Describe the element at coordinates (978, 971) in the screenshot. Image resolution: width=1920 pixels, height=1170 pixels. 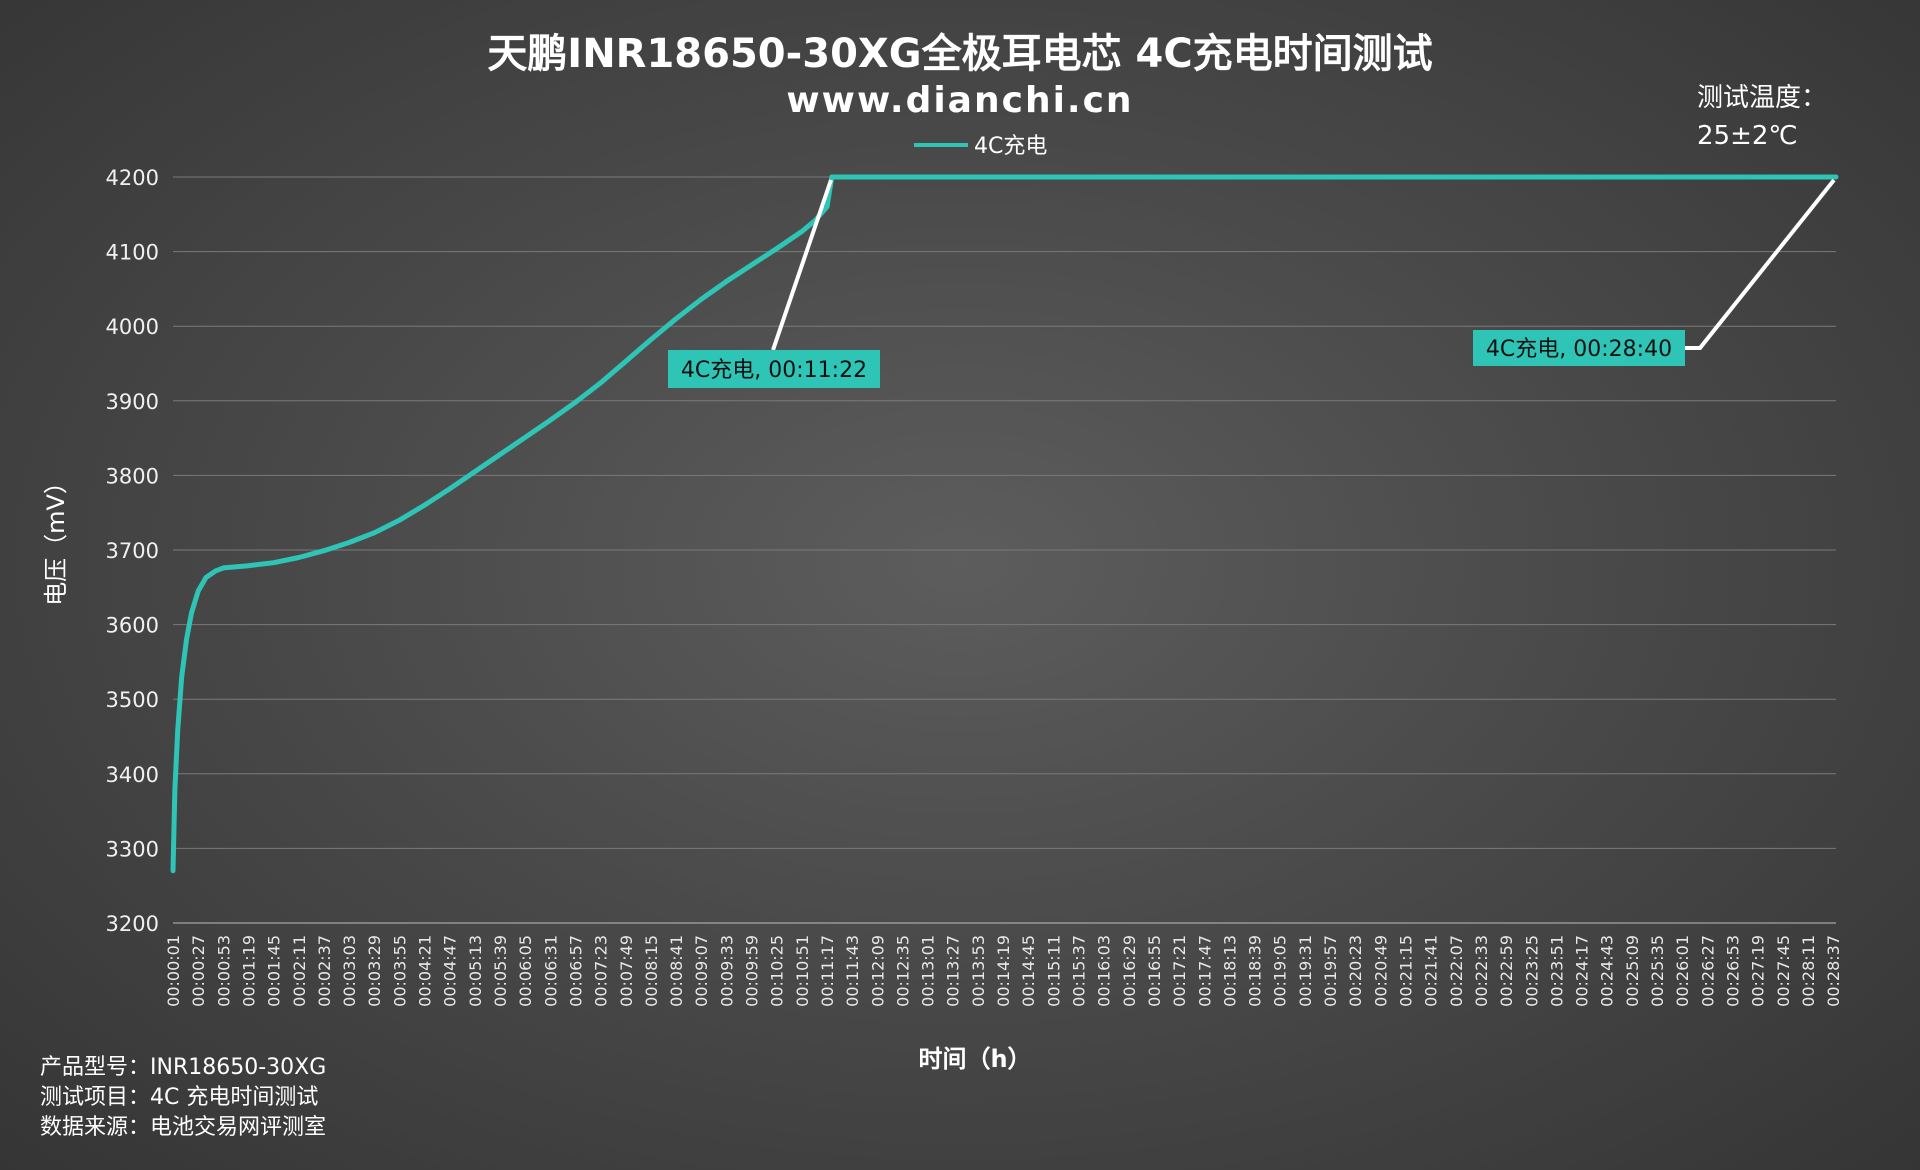
I see `x-tick-label: 00:13:53` at that location.